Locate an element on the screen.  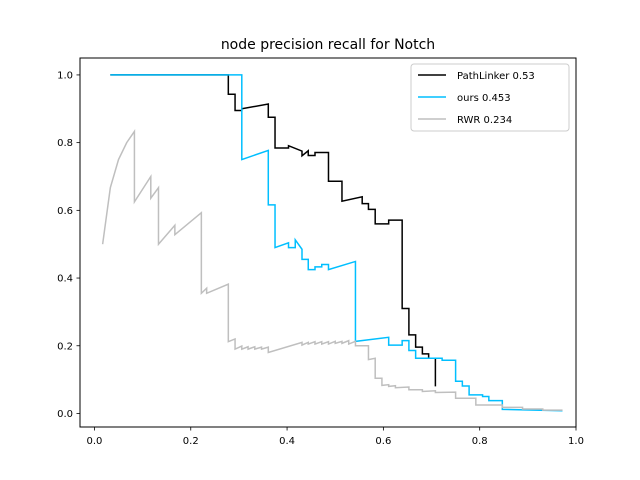
legend-items: PathLinker 0.53 ours 0.453 RWR 0.234 is located at coordinates (476, 98).